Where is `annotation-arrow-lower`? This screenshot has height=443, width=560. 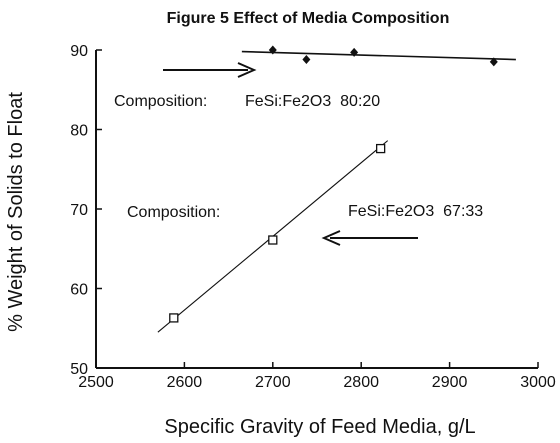 annotation-arrow-lower is located at coordinates (369, 238).